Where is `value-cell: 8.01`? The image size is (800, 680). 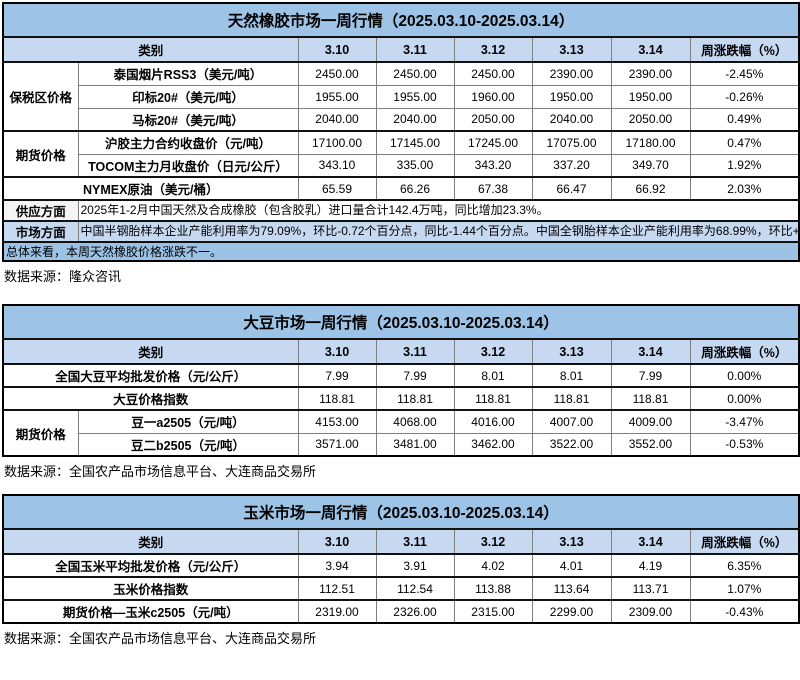 value-cell: 8.01 is located at coordinates (571, 375).